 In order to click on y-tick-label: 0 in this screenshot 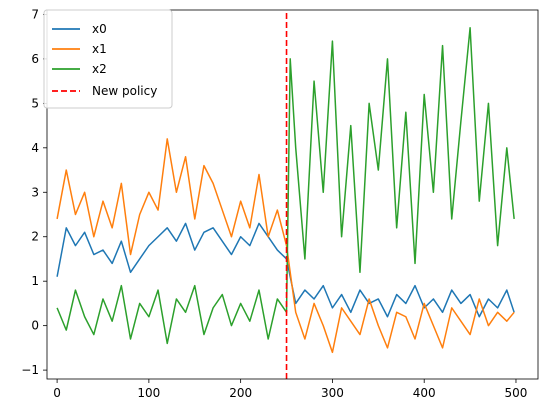, I will do `click(35, 326)`.